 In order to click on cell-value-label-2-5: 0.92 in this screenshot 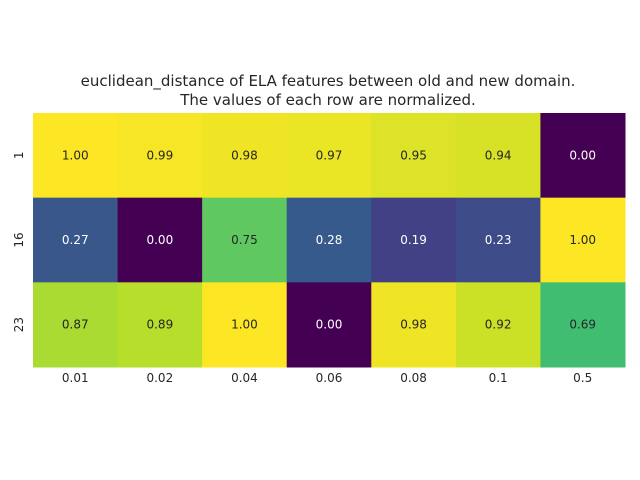, I will do `click(498, 325)`.